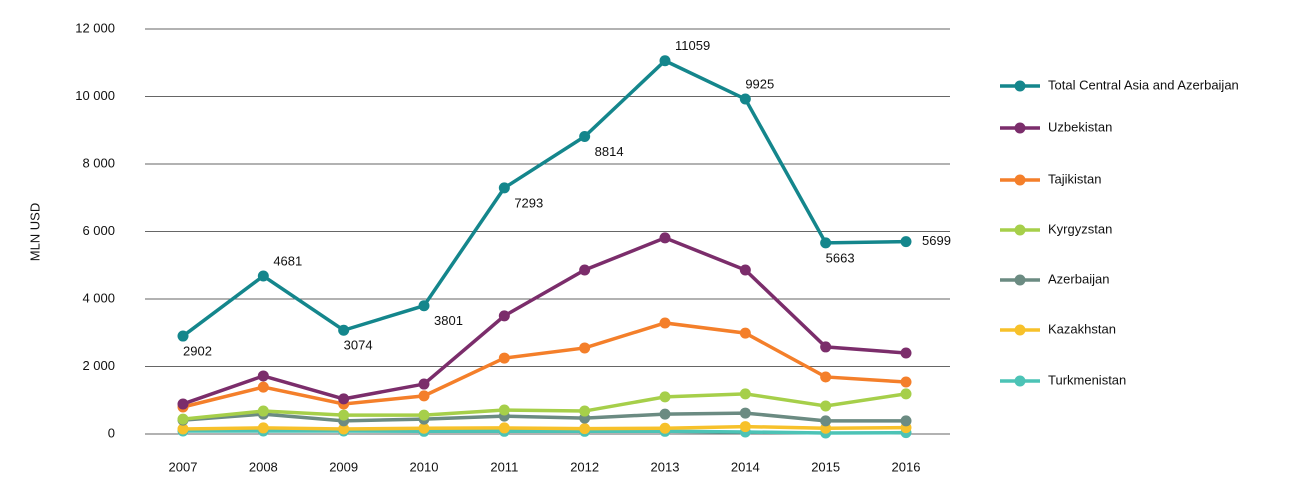 This screenshot has width=1293, height=480. What do you see at coordinates (504, 466) in the screenshot?
I see `x-tick-label: 2011` at bounding box center [504, 466].